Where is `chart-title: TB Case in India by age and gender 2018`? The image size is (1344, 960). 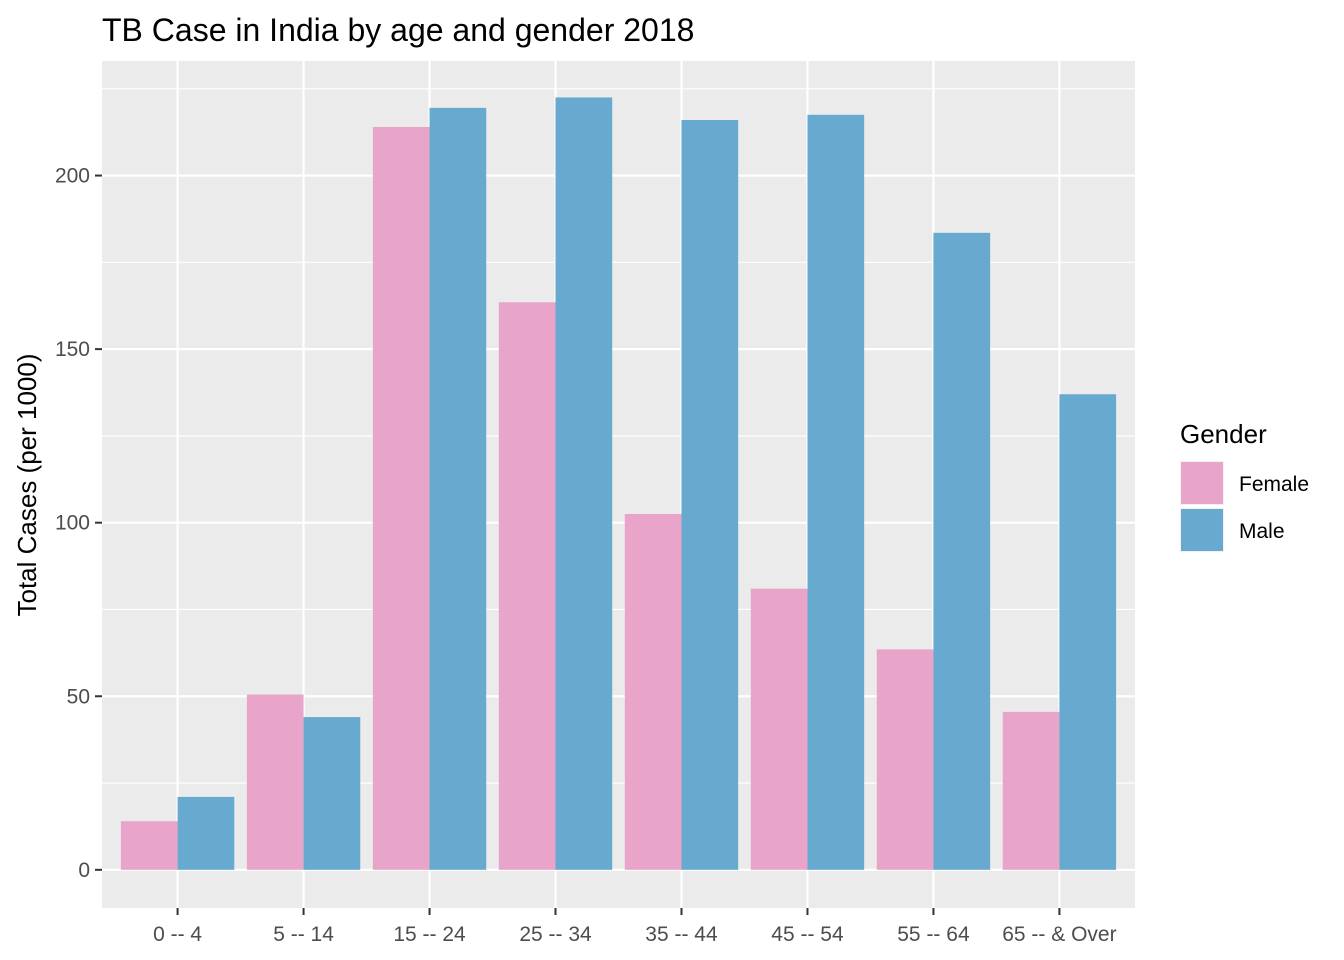 chart-title: TB Case in India by age and gender 2018 is located at coordinates (398, 30).